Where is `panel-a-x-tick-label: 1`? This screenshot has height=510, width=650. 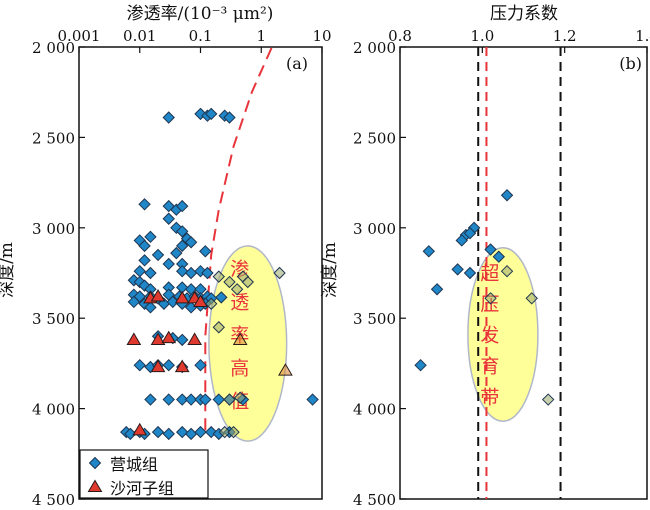
panel-a-x-tick-label: 1 is located at coordinates (261, 36).